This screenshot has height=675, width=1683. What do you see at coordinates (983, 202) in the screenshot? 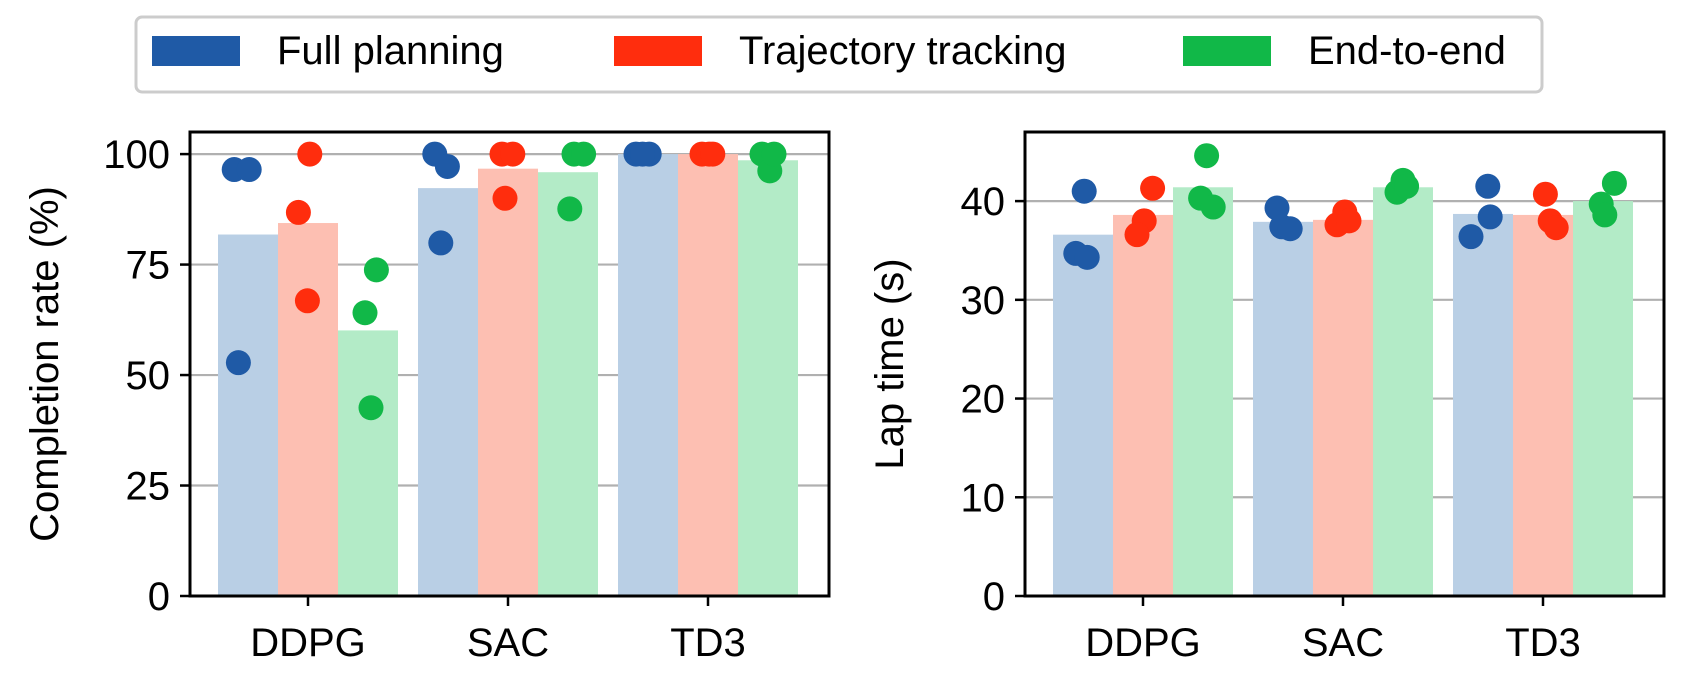
I see `y-tick-label: 40` at bounding box center [983, 202].